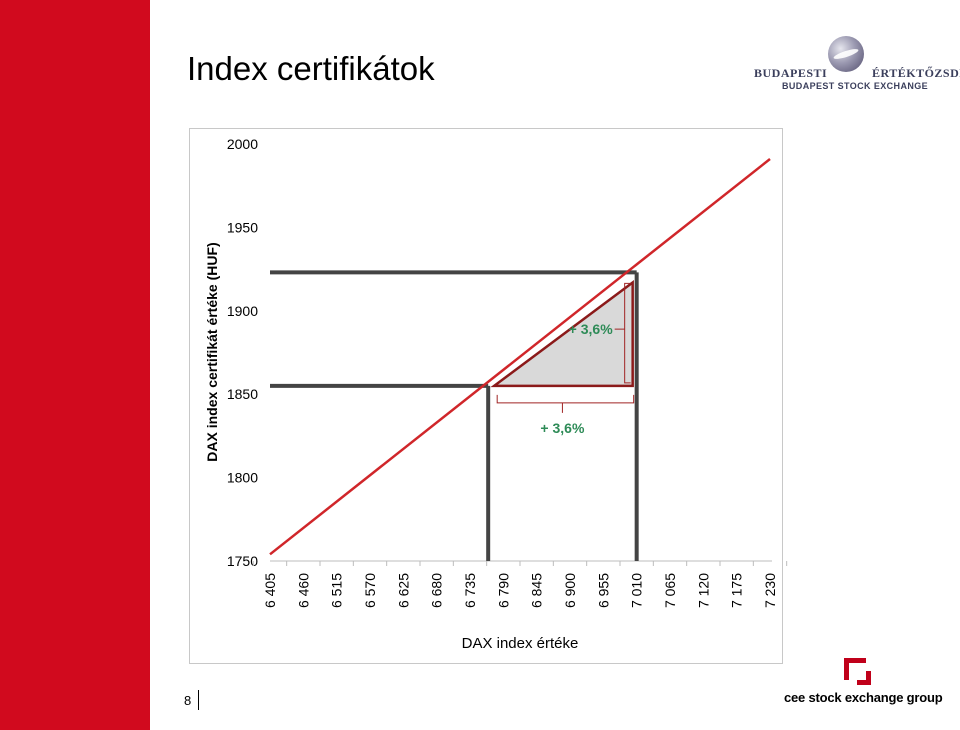  Describe the element at coordinates (242, 311) in the screenshot. I see `y-tick-label: 1900` at that location.